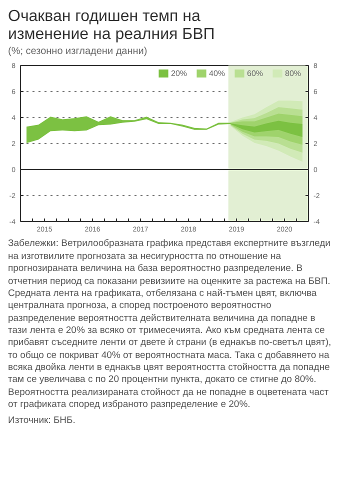 This screenshot has height=478, width=341. Describe the element at coordinates (217, 73) in the screenshot. I see `legend-label: 40%` at that location.